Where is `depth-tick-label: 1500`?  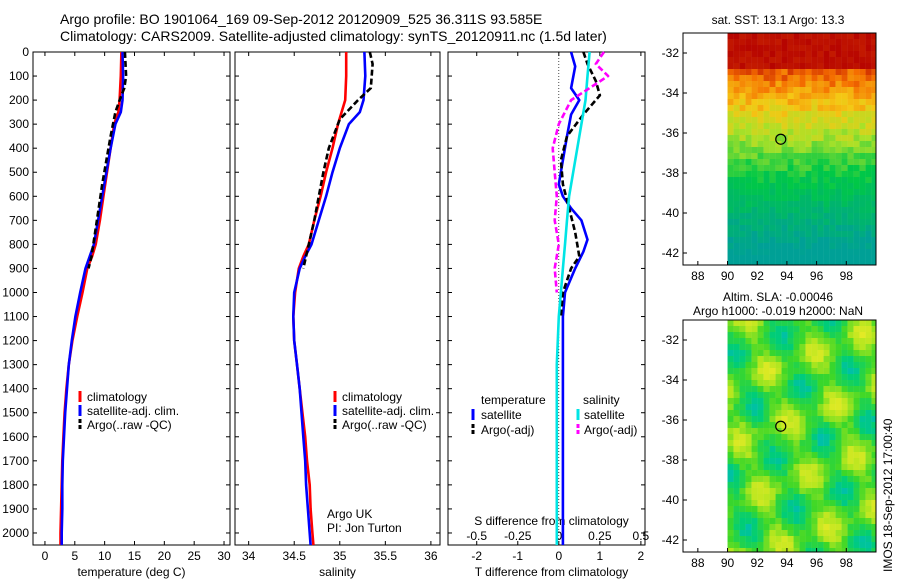 depth-tick-label: 1500 is located at coordinates (15, 413).